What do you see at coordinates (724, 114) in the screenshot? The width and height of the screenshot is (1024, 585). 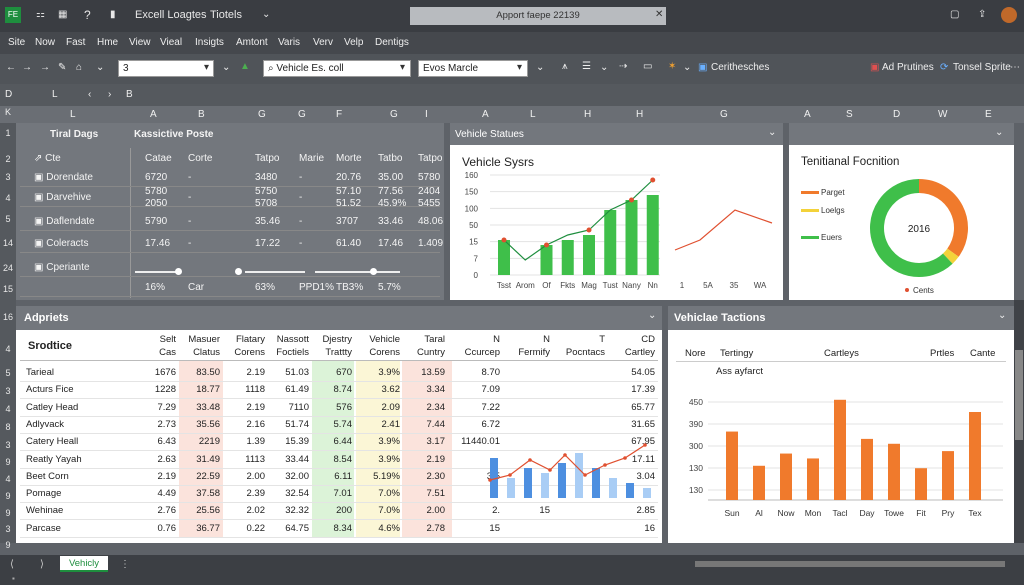 I see `col-header: G` at bounding box center [724, 114].